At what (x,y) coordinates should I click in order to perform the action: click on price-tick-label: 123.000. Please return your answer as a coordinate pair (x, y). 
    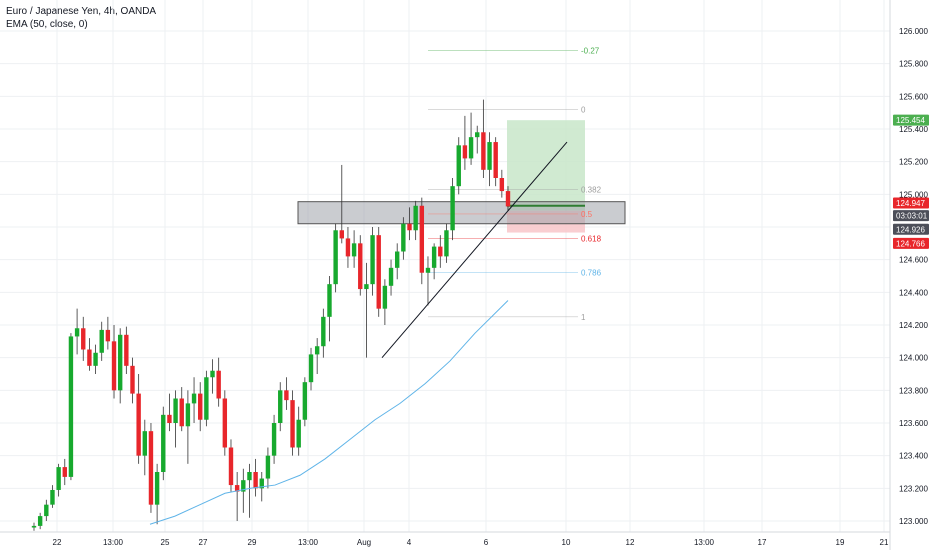
    Looking at the image, I should click on (913, 521).